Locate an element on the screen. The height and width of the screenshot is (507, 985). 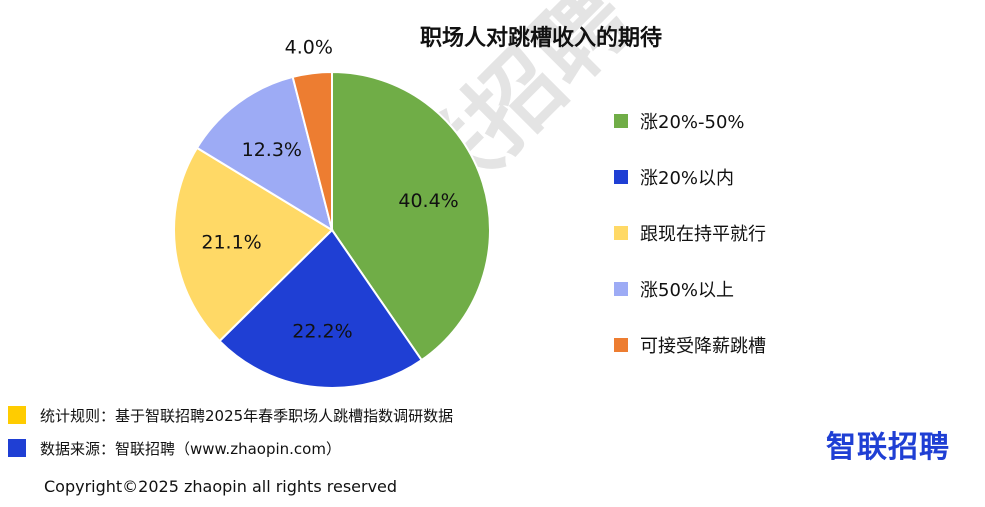
footnote-rule: 统计规则：基于智联招聘2025年春季职场人跳槽指数调研数据 is located at coordinates (230, 416).